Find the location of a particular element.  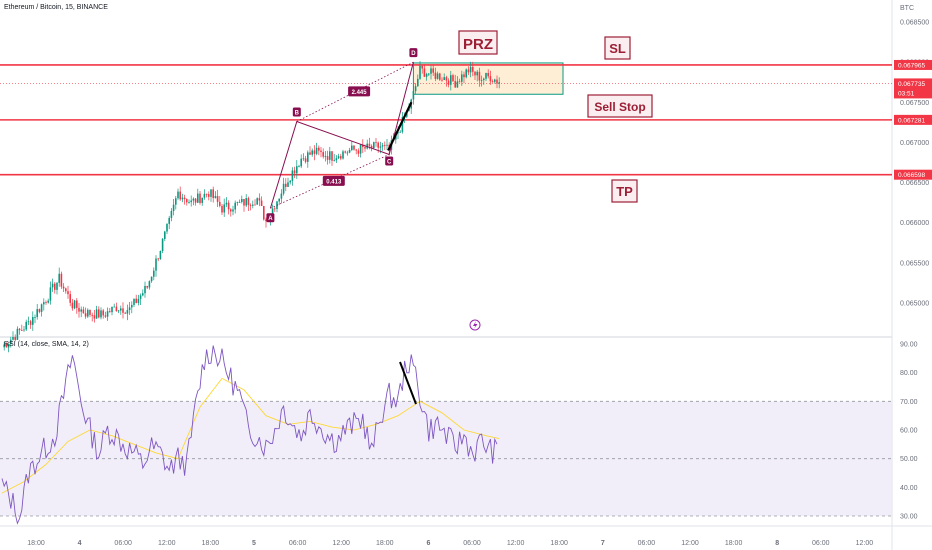

prz-zone is located at coordinates (488, 78).